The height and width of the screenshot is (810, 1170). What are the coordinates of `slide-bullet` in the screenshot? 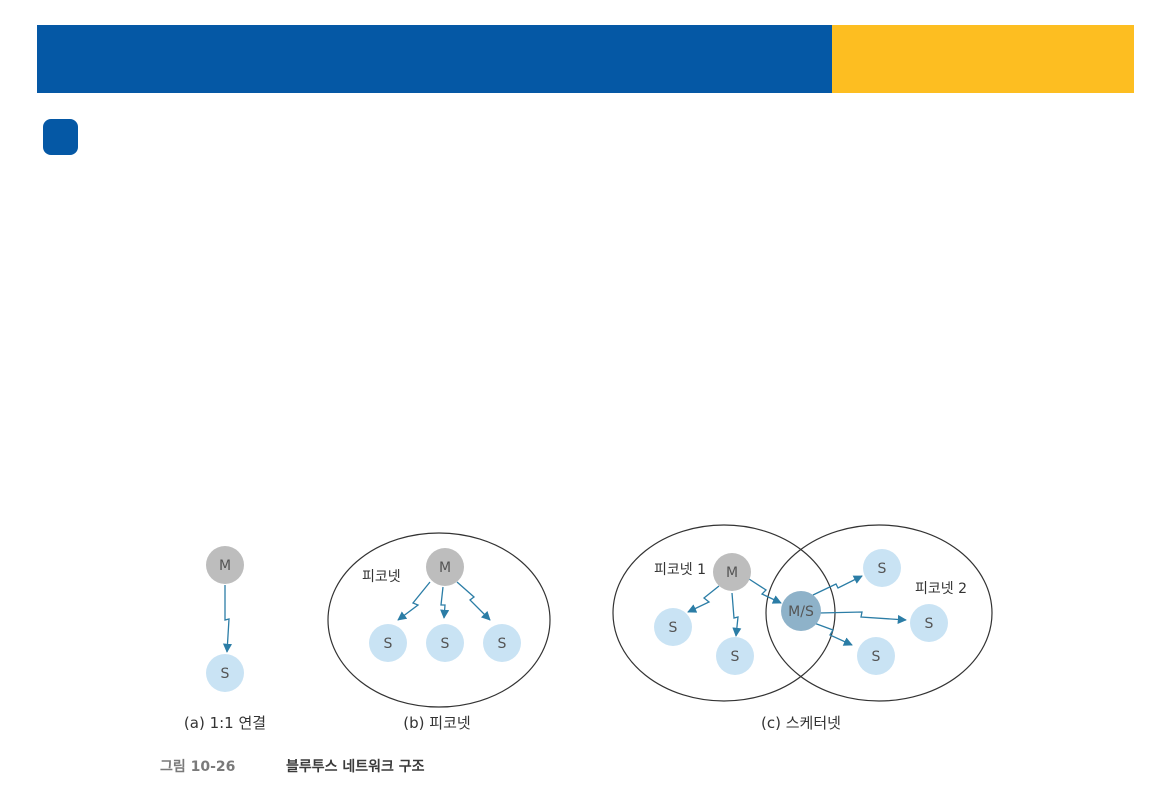 It's located at (60, 137).